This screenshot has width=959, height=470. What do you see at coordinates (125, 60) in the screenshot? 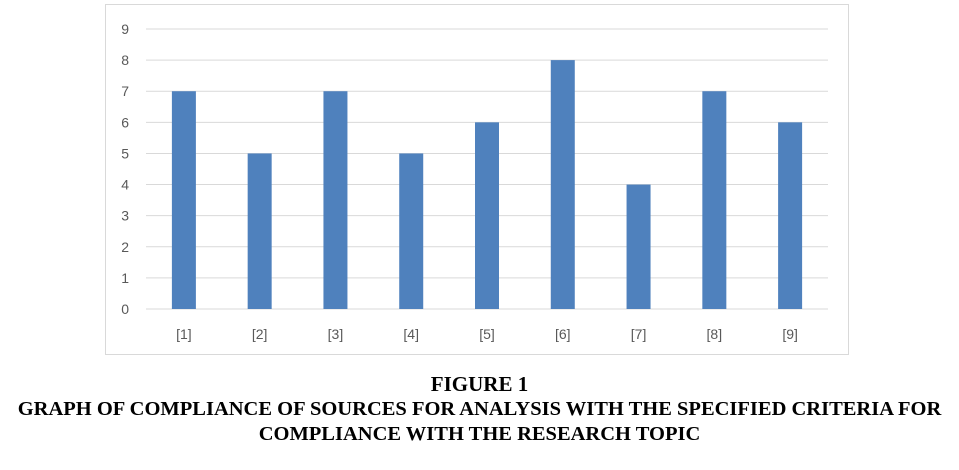
I see `y-tick-label: 8` at bounding box center [125, 60].